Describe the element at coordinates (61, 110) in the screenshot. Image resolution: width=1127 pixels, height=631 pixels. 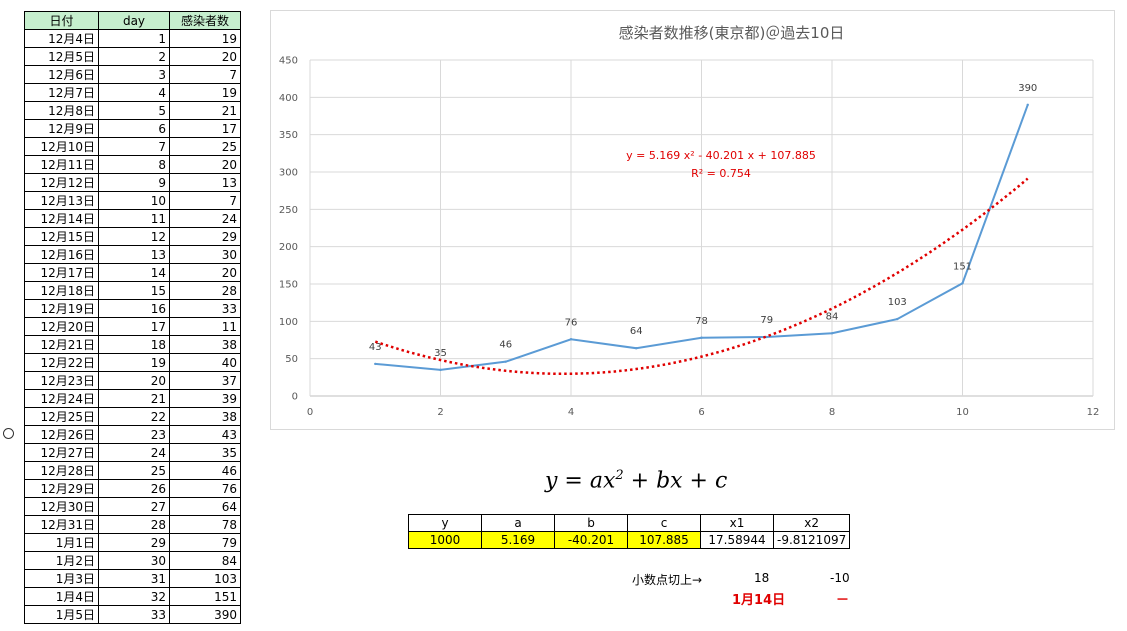
I see `cell-date: 12月8日` at that location.